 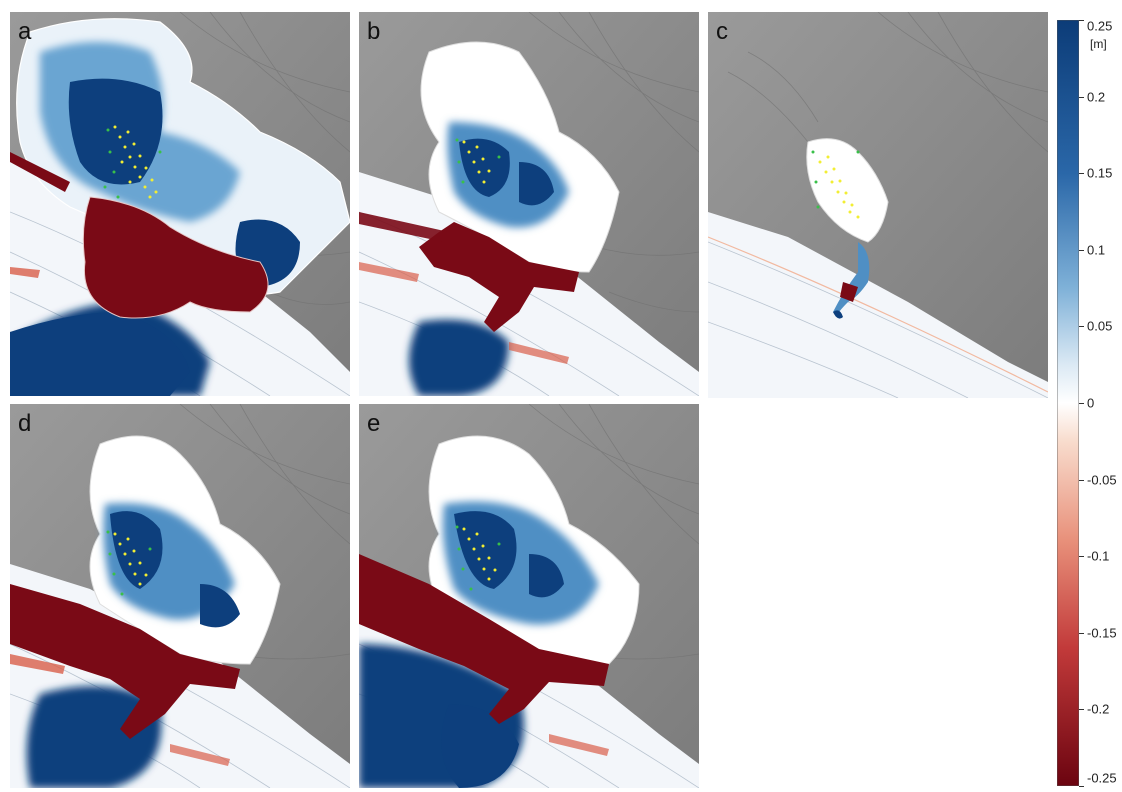 I want to click on panel-label-d: d, so click(x=25, y=423).